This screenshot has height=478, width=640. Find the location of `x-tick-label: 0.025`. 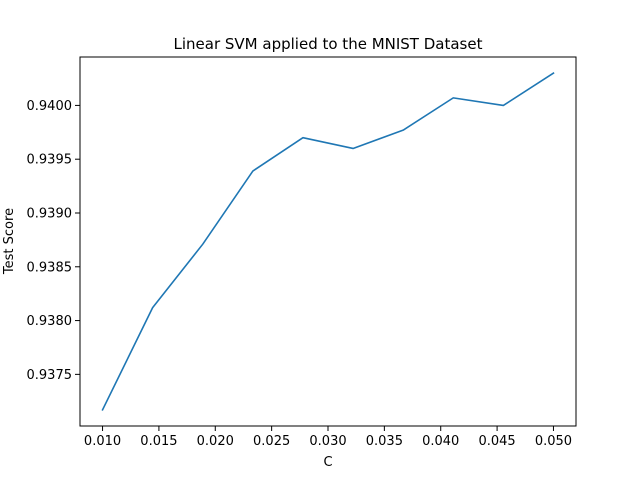

x-tick-label: 0.025 is located at coordinates (271, 441).